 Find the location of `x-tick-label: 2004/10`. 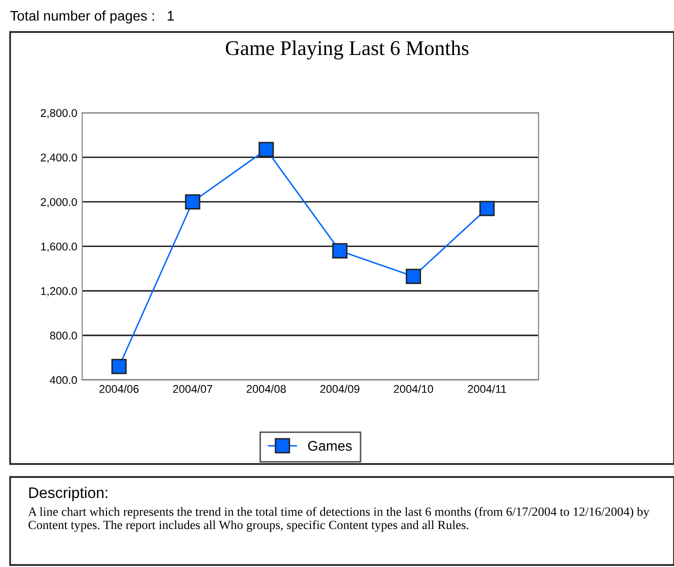

x-tick-label: 2004/10 is located at coordinates (414, 388).